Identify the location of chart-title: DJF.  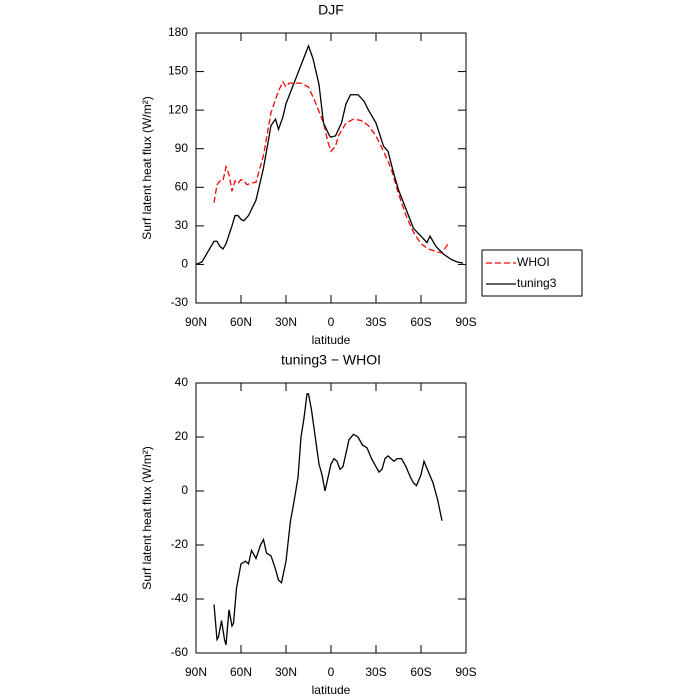
(331, 10).